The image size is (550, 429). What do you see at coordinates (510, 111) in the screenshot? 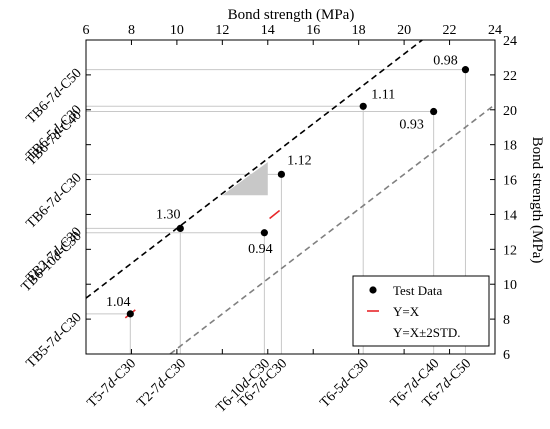
I see `right-tick-label: 20` at bounding box center [510, 111].